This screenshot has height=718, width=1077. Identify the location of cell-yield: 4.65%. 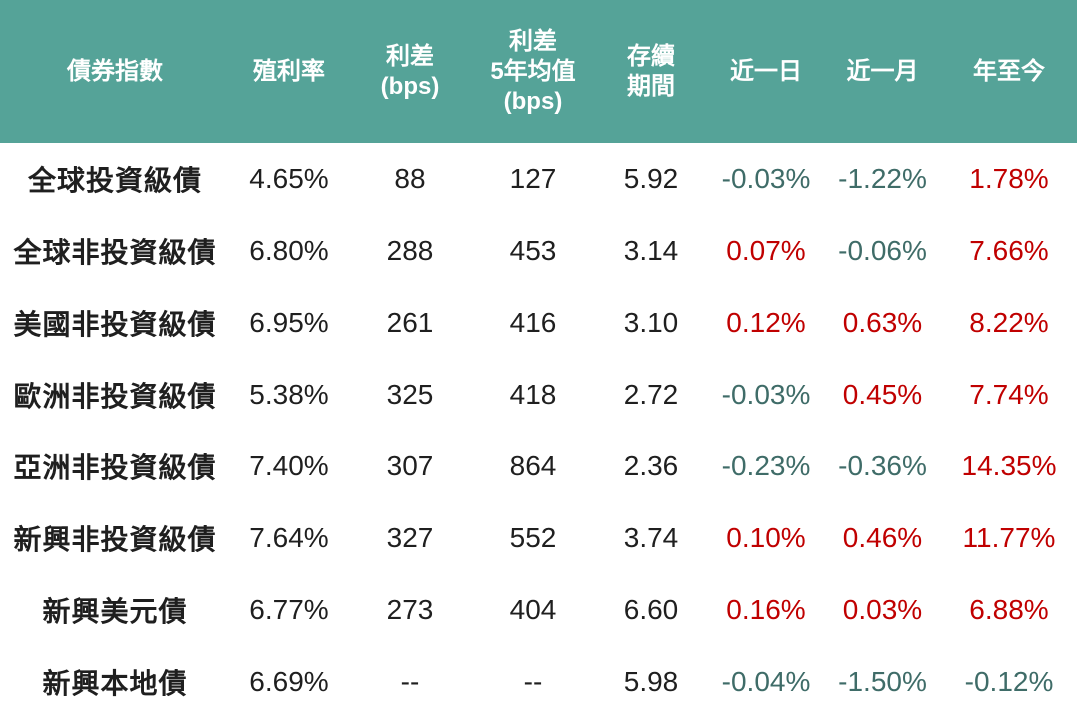
(289, 178).